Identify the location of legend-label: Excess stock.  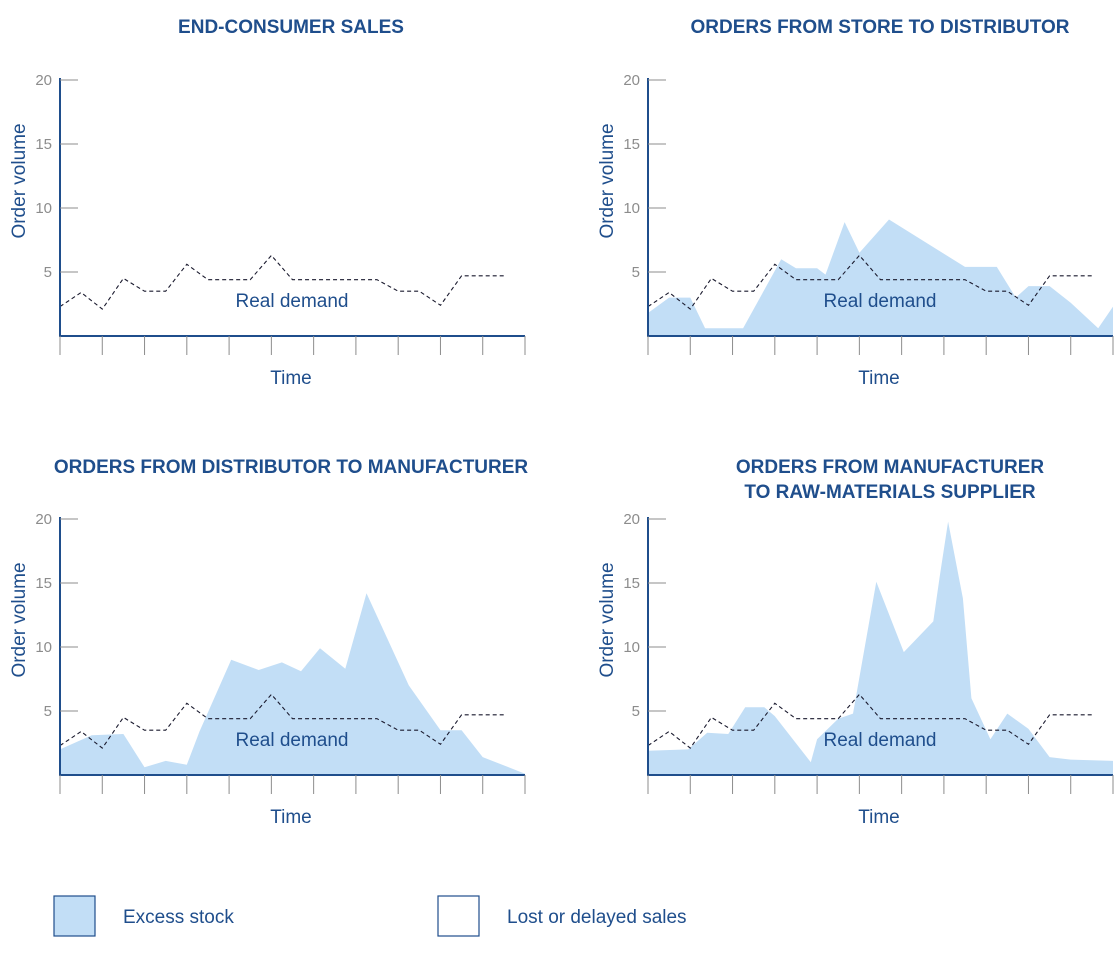
(178, 917).